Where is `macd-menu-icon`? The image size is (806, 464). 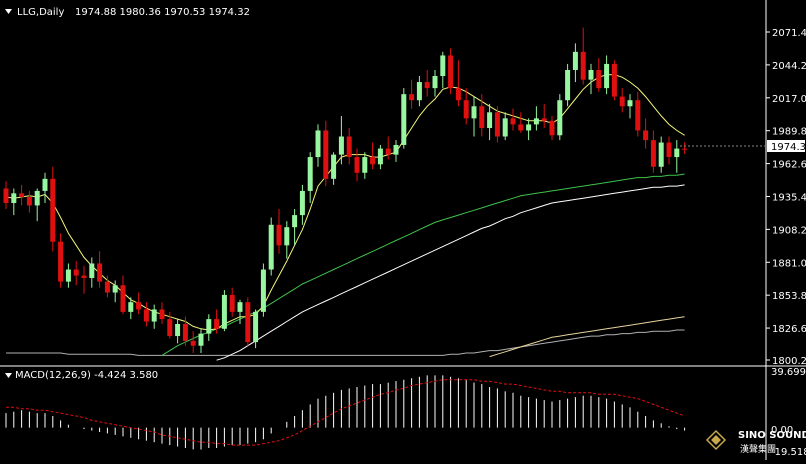
macd-menu-icon is located at coordinates (8, 375).